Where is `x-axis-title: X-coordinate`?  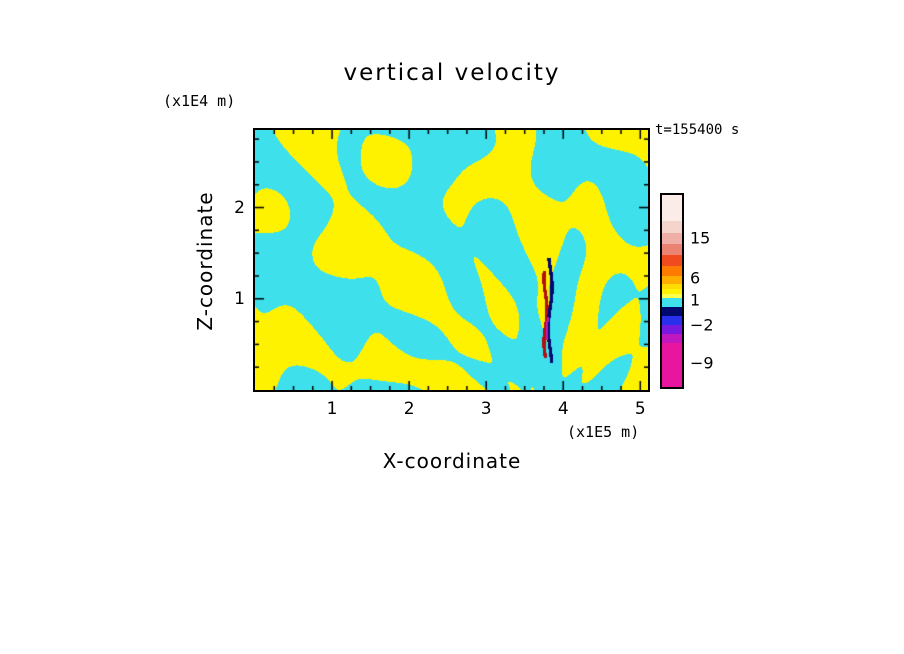 x-axis-title: X-coordinate is located at coordinates (452, 461).